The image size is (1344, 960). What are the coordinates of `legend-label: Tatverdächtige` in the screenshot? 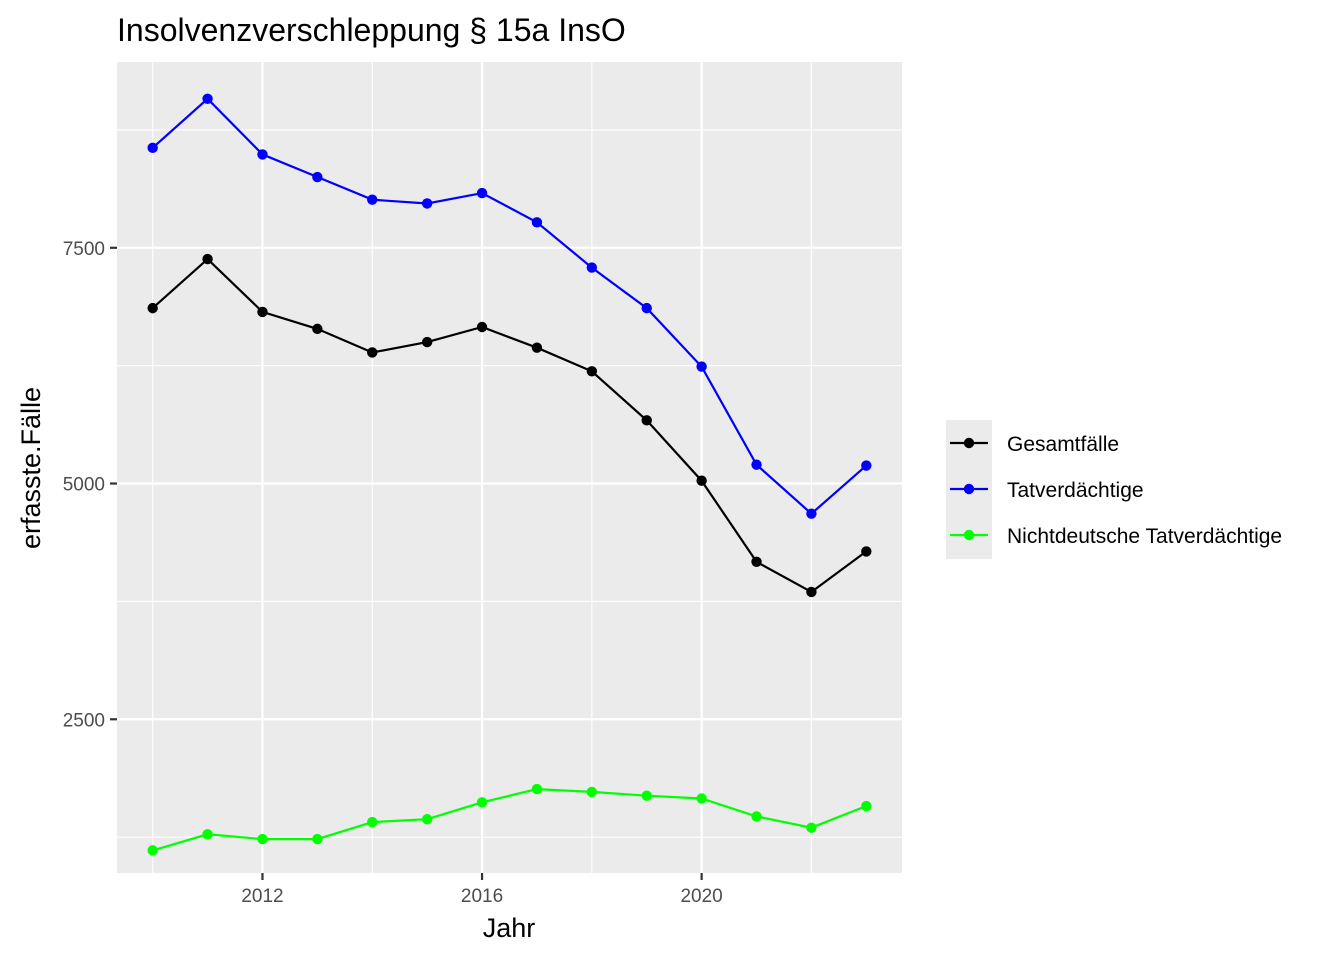 It's located at (1075, 490).